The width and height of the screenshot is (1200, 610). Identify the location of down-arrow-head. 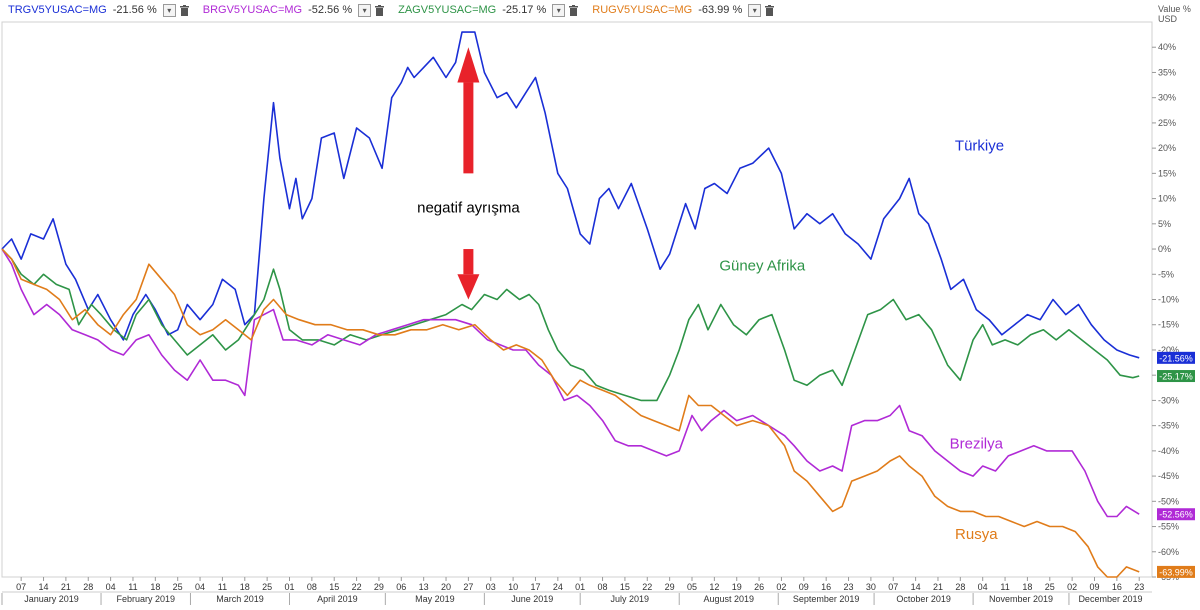
(468, 287).